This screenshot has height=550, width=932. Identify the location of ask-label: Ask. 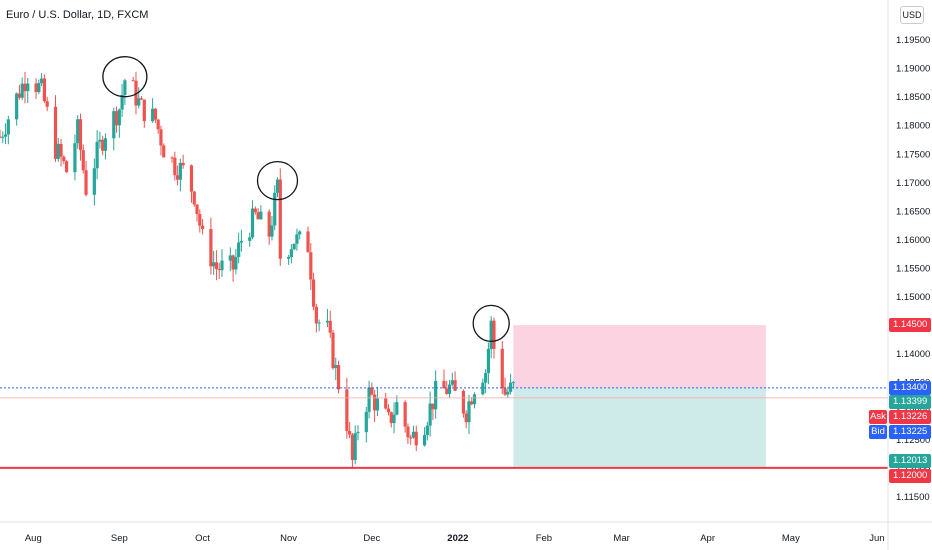
(878, 416).